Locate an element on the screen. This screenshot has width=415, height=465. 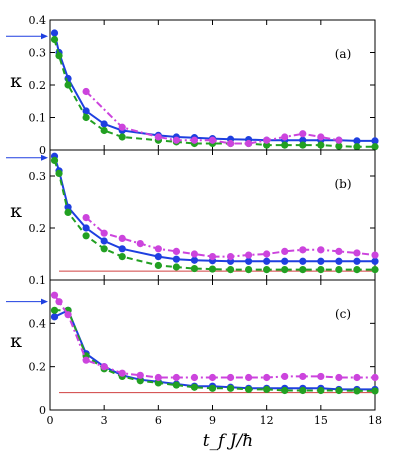
x-tick-label: 3 is located at coordinates (104, 420).